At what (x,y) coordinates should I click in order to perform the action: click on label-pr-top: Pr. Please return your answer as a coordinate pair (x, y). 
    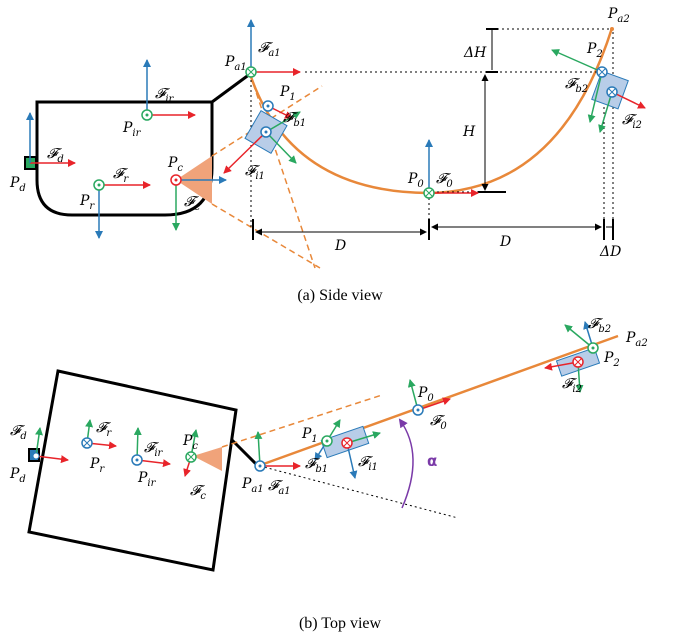
    Looking at the image, I should click on (97, 465).